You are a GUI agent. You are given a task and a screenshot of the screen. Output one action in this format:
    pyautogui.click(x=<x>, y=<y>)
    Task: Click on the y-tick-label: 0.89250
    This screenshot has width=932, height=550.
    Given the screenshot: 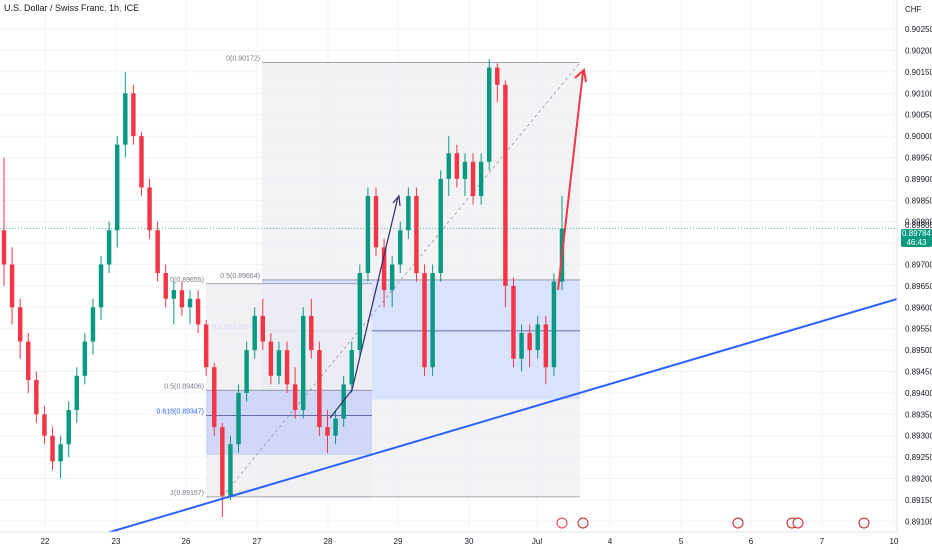 What is the action you would take?
    pyautogui.click(x=918, y=457)
    